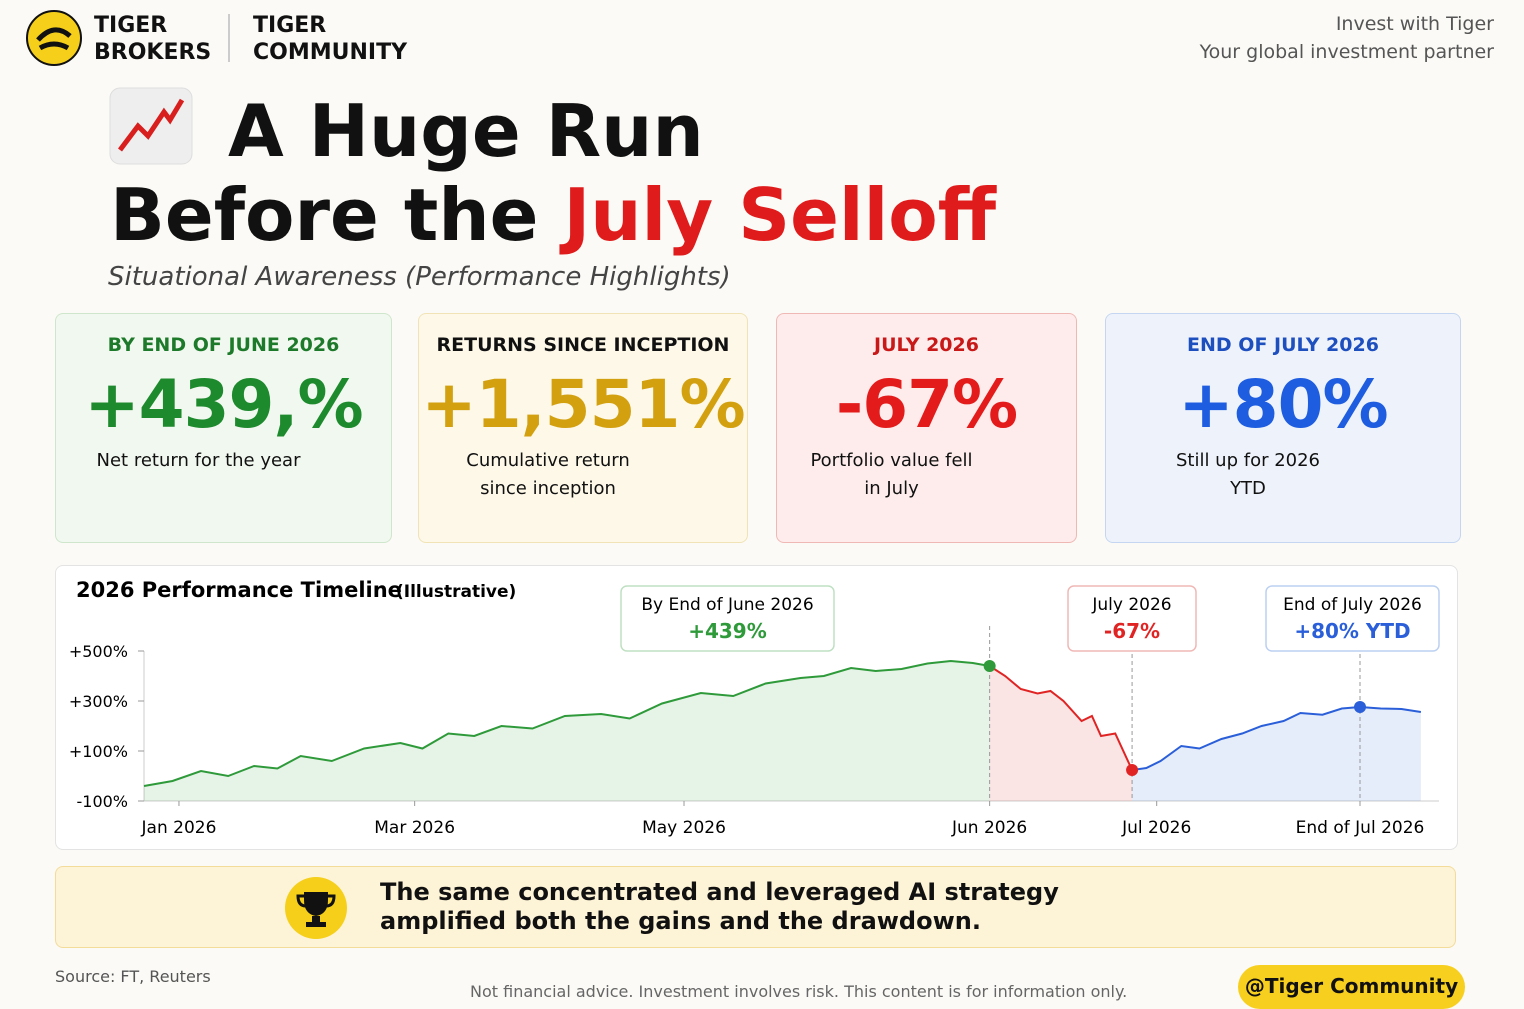 The image size is (1524, 1009). Describe the element at coordinates (1360, 828) in the screenshot. I see `x-tick-label: End of Jul 2026` at that location.